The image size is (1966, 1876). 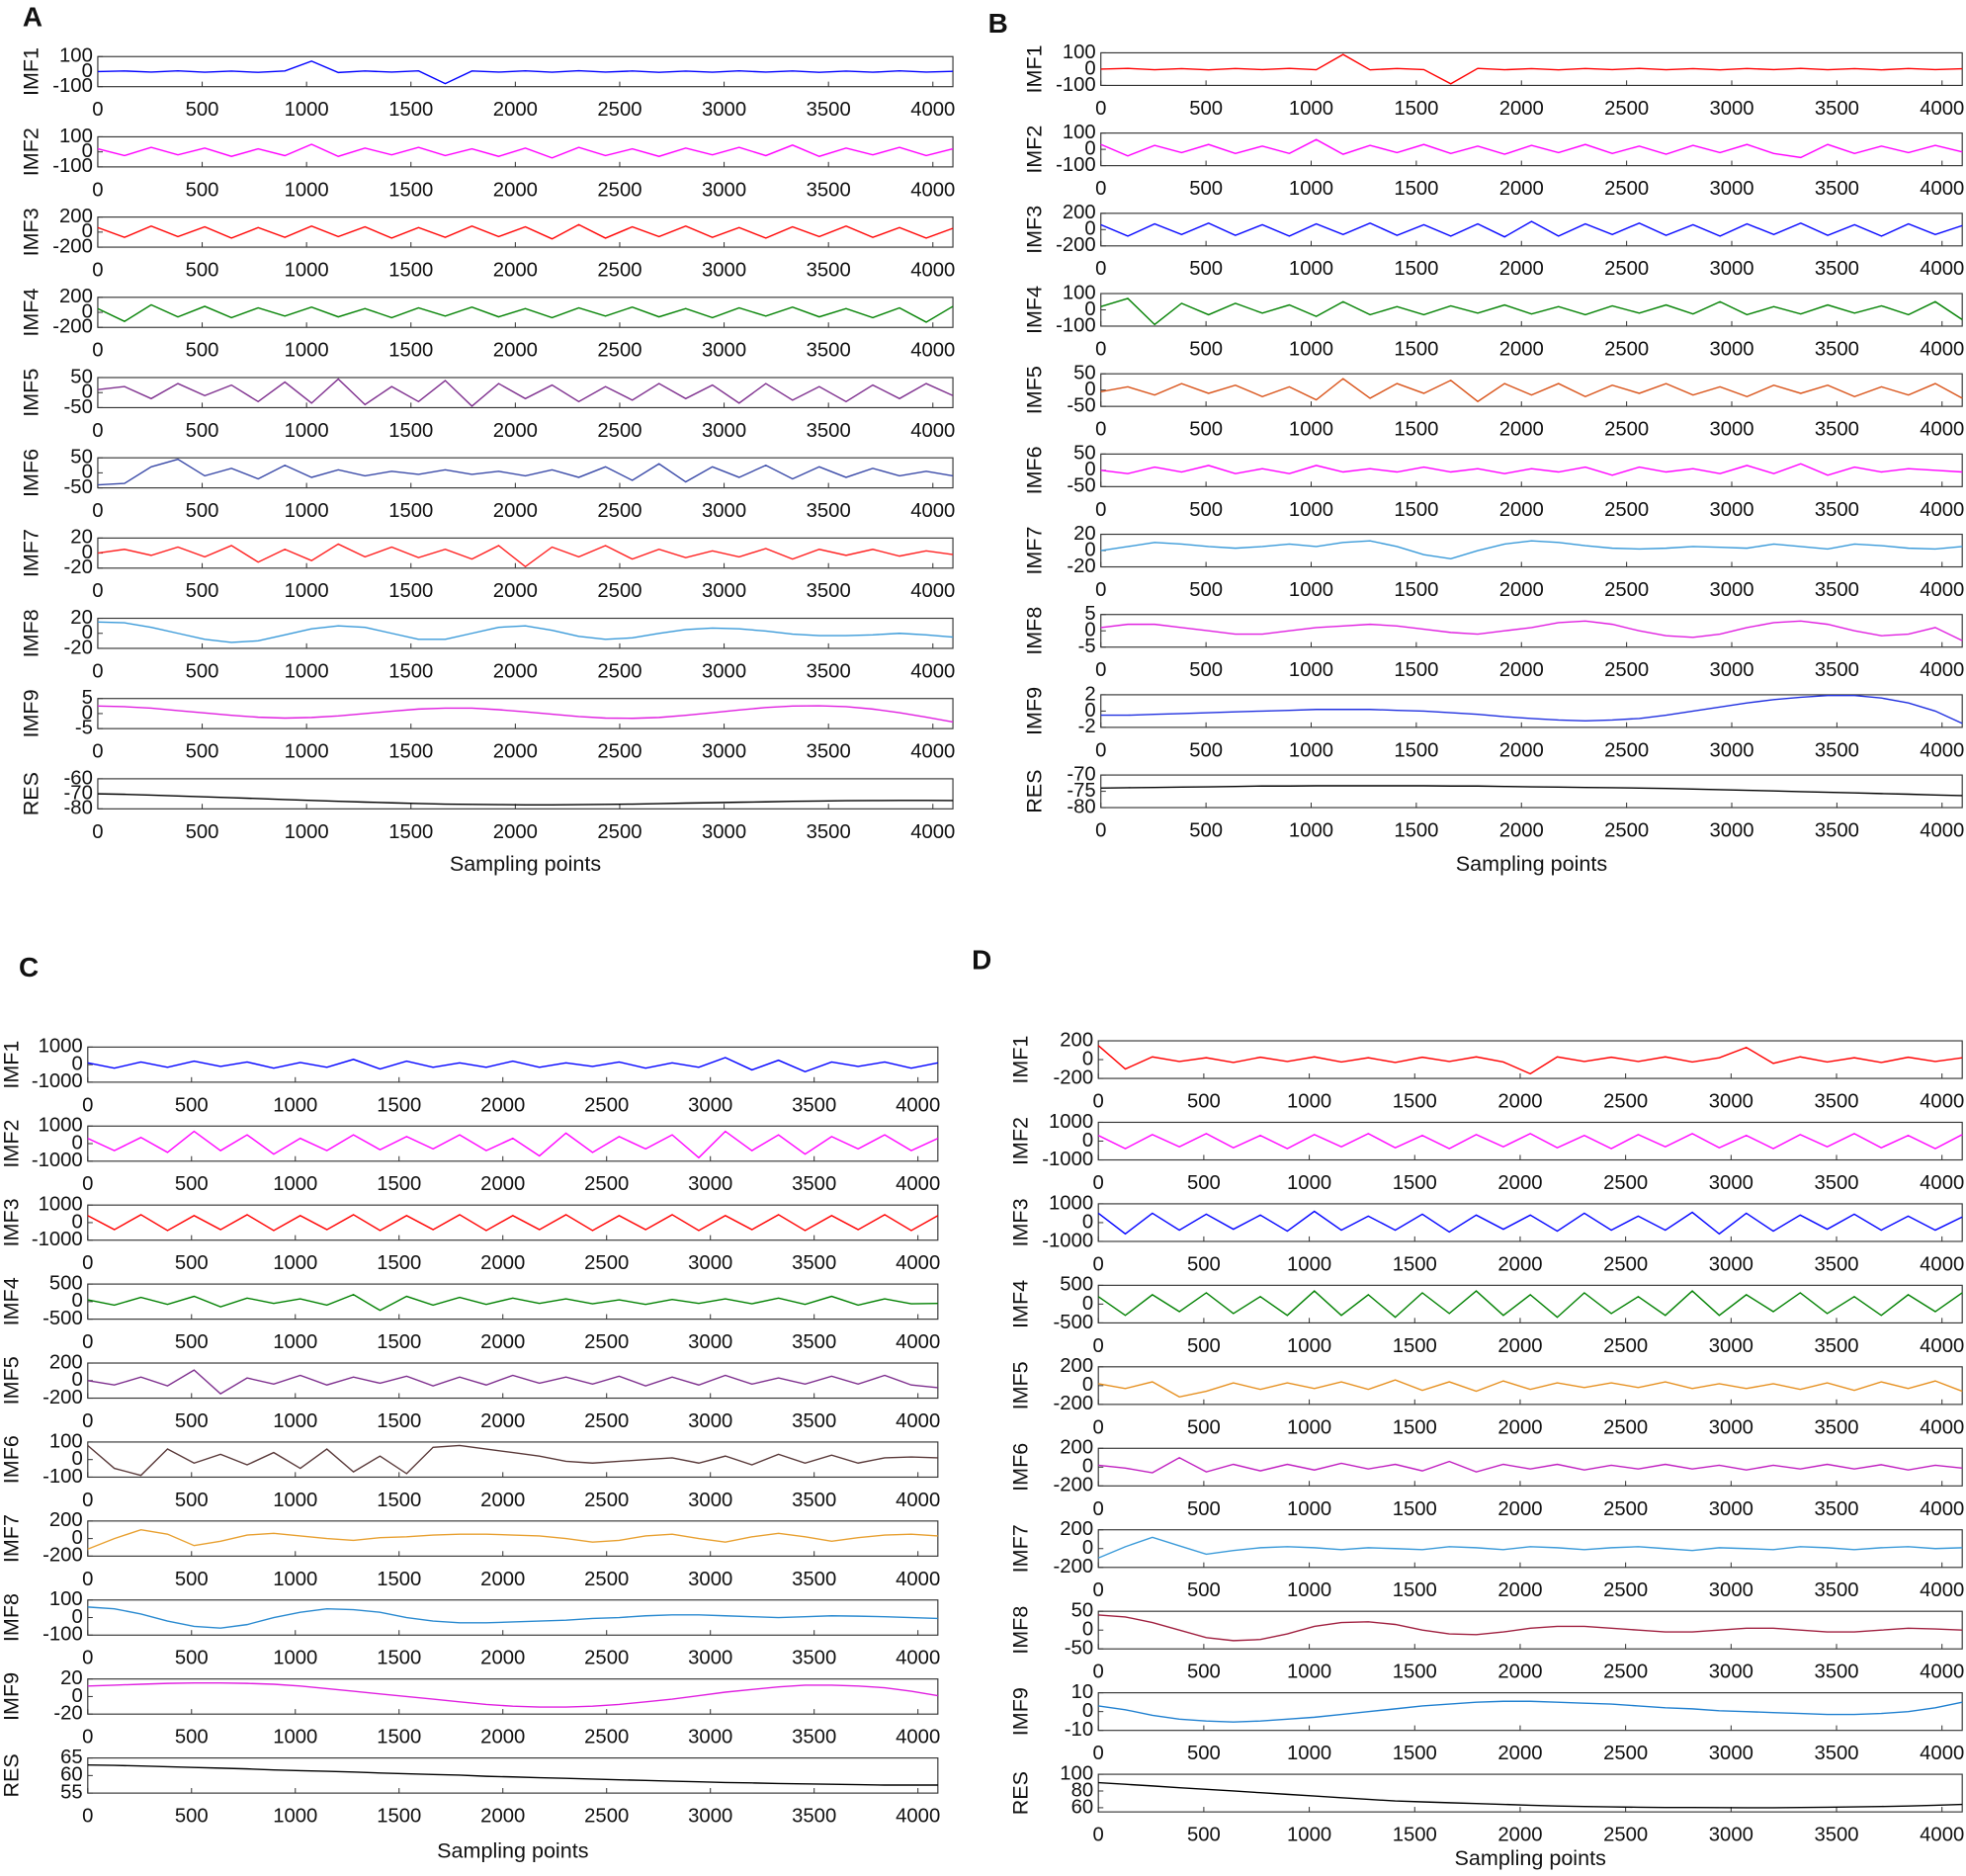 I want to click on y-tick-label: 5, so click(x=1089, y=614).